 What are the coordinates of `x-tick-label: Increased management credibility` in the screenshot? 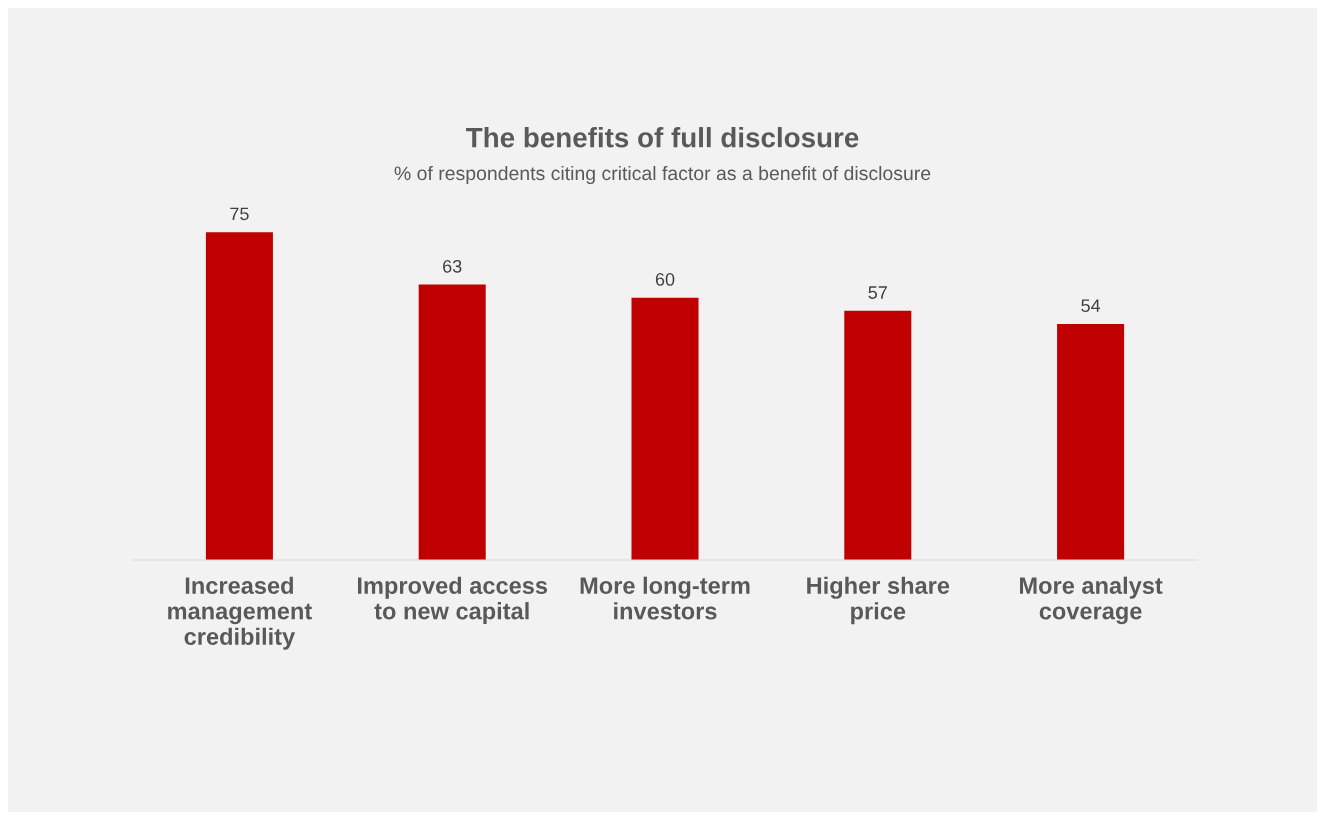 It's located at (240, 613).